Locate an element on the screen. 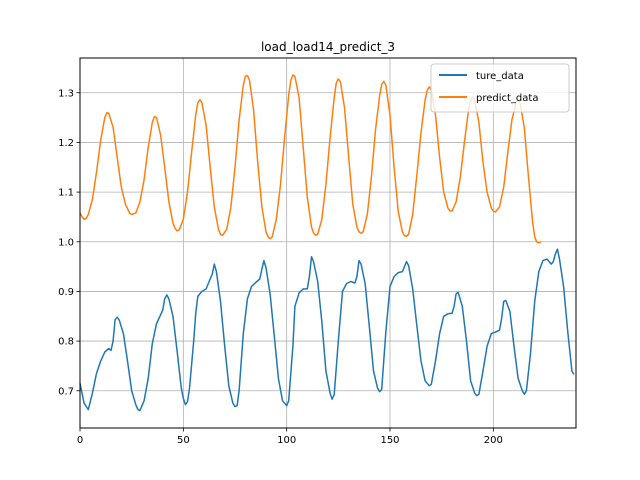 Image resolution: width=640 pixels, height=480 pixels. y-tick-label: 0.8 is located at coordinates (66, 342).